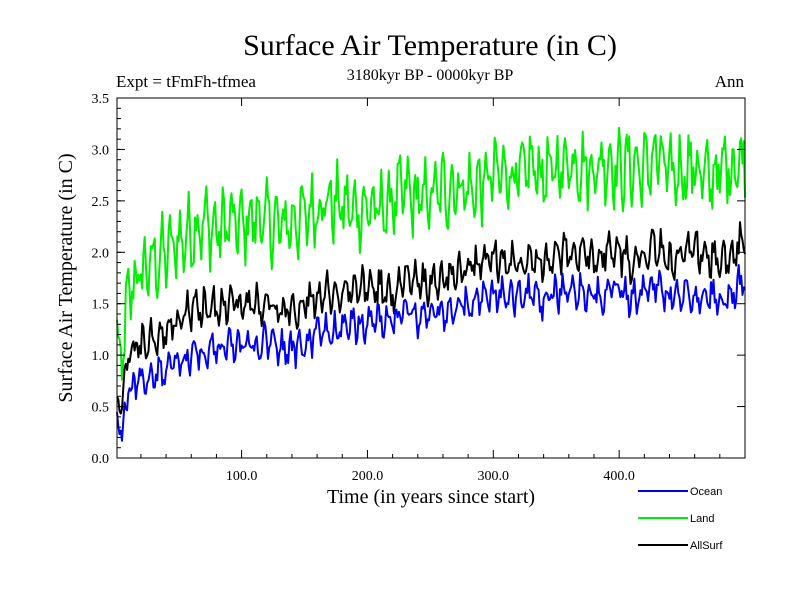  I want to click on period-label: 3180kyr BP - 0000kyr BP, so click(430, 75).